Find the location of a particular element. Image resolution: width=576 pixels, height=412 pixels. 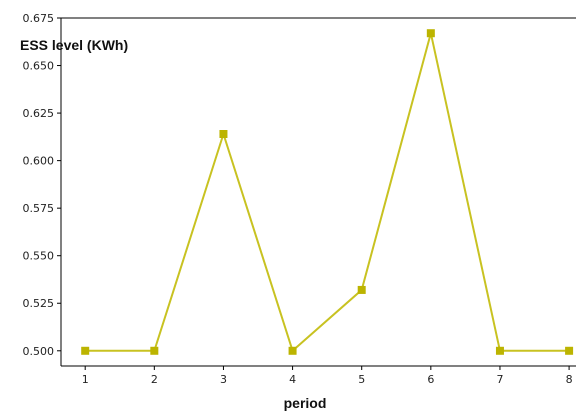

x-tick-label: 5 is located at coordinates (361, 379).